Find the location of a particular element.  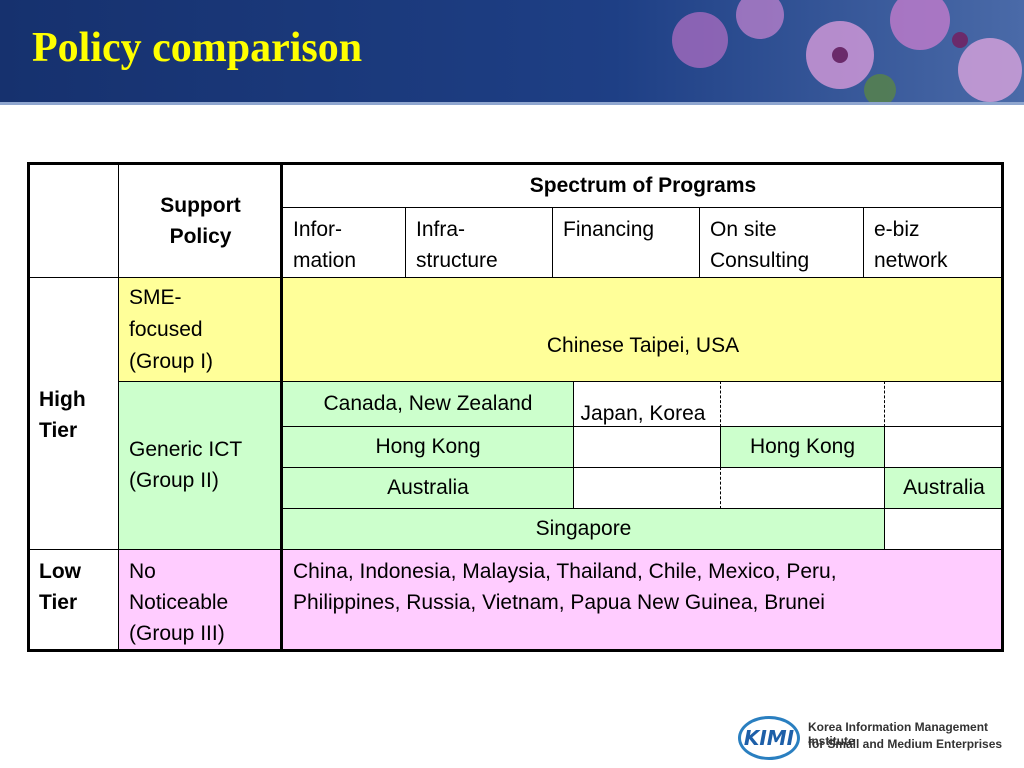

spectrum-header: Spectrum of Programs is located at coordinates (643, 185).